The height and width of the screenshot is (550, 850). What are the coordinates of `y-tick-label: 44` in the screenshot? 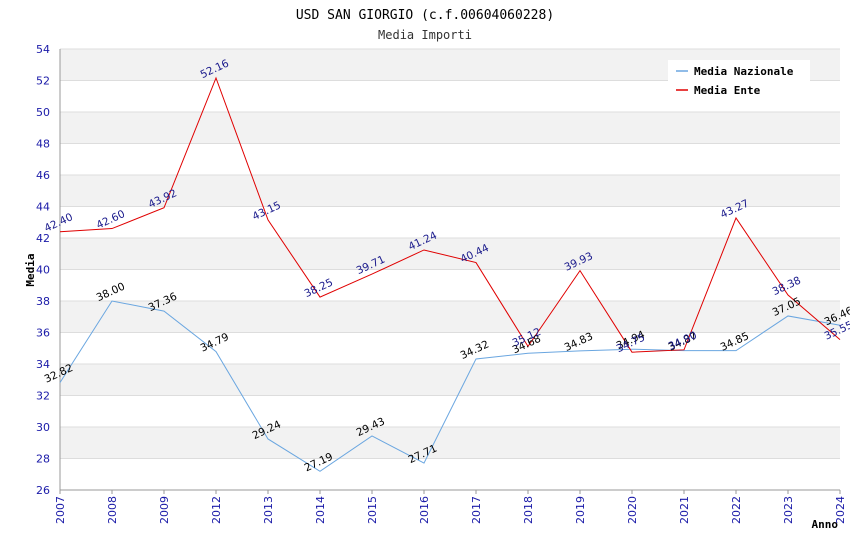 It's located at (43, 207).